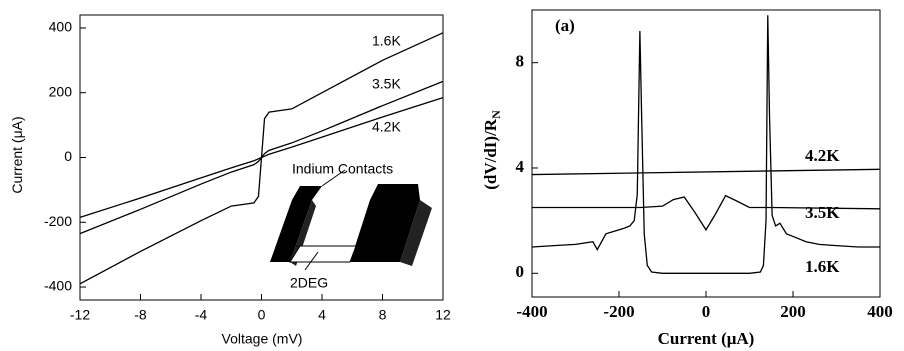 The height and width of the screenshot is (351, 904). Describe the element at coordinates (80, 315) in the screenshot. I see `x-tick-label: -12` at that location.